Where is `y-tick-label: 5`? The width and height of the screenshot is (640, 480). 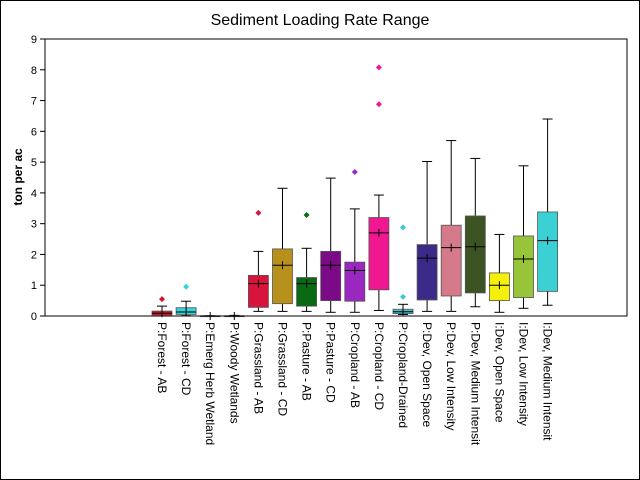 y-tick-label: 5 is located at coordinates (34, 163).